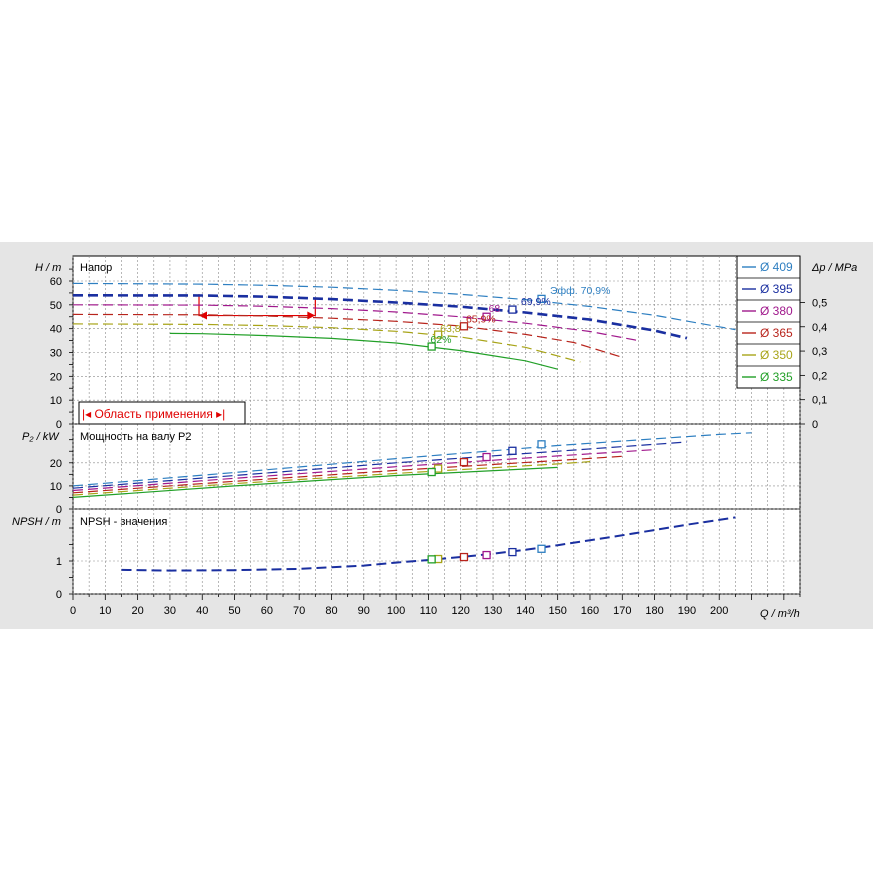 This screenshot has height=873, width=873. What do you see at coordinates (59, 562) in the screenshot?
I see `y-tick-label: 1` at bounding box center [59, 562].